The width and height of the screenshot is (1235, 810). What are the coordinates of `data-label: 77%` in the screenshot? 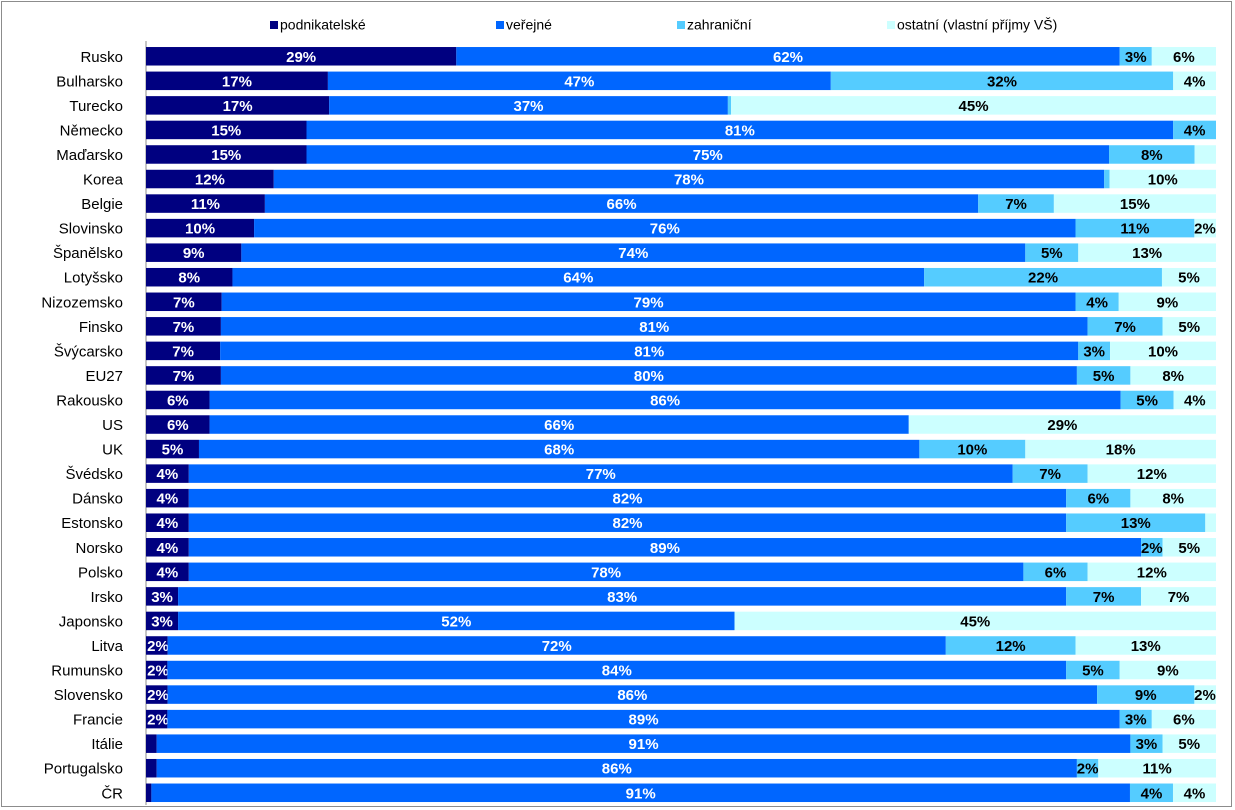 It's located at (601, 474).